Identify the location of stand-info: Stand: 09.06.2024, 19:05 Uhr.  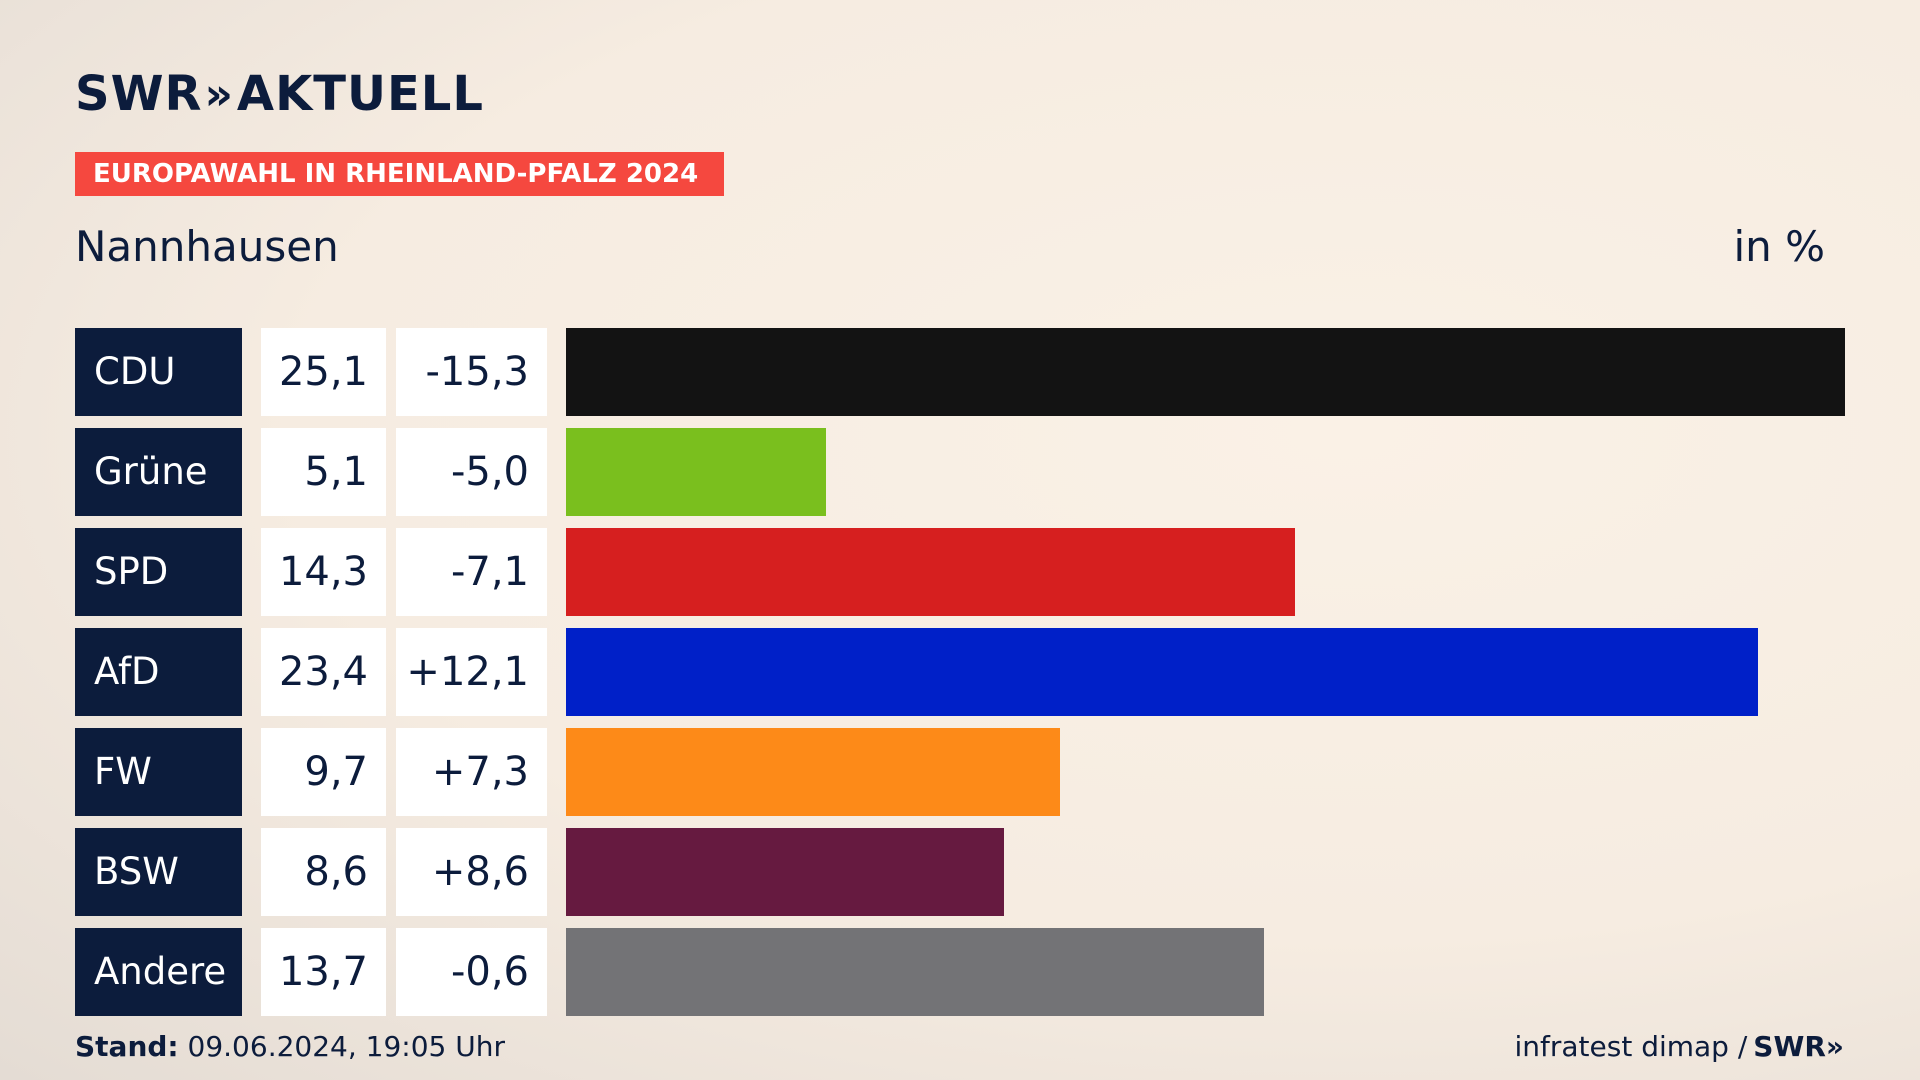
(290, 1046).